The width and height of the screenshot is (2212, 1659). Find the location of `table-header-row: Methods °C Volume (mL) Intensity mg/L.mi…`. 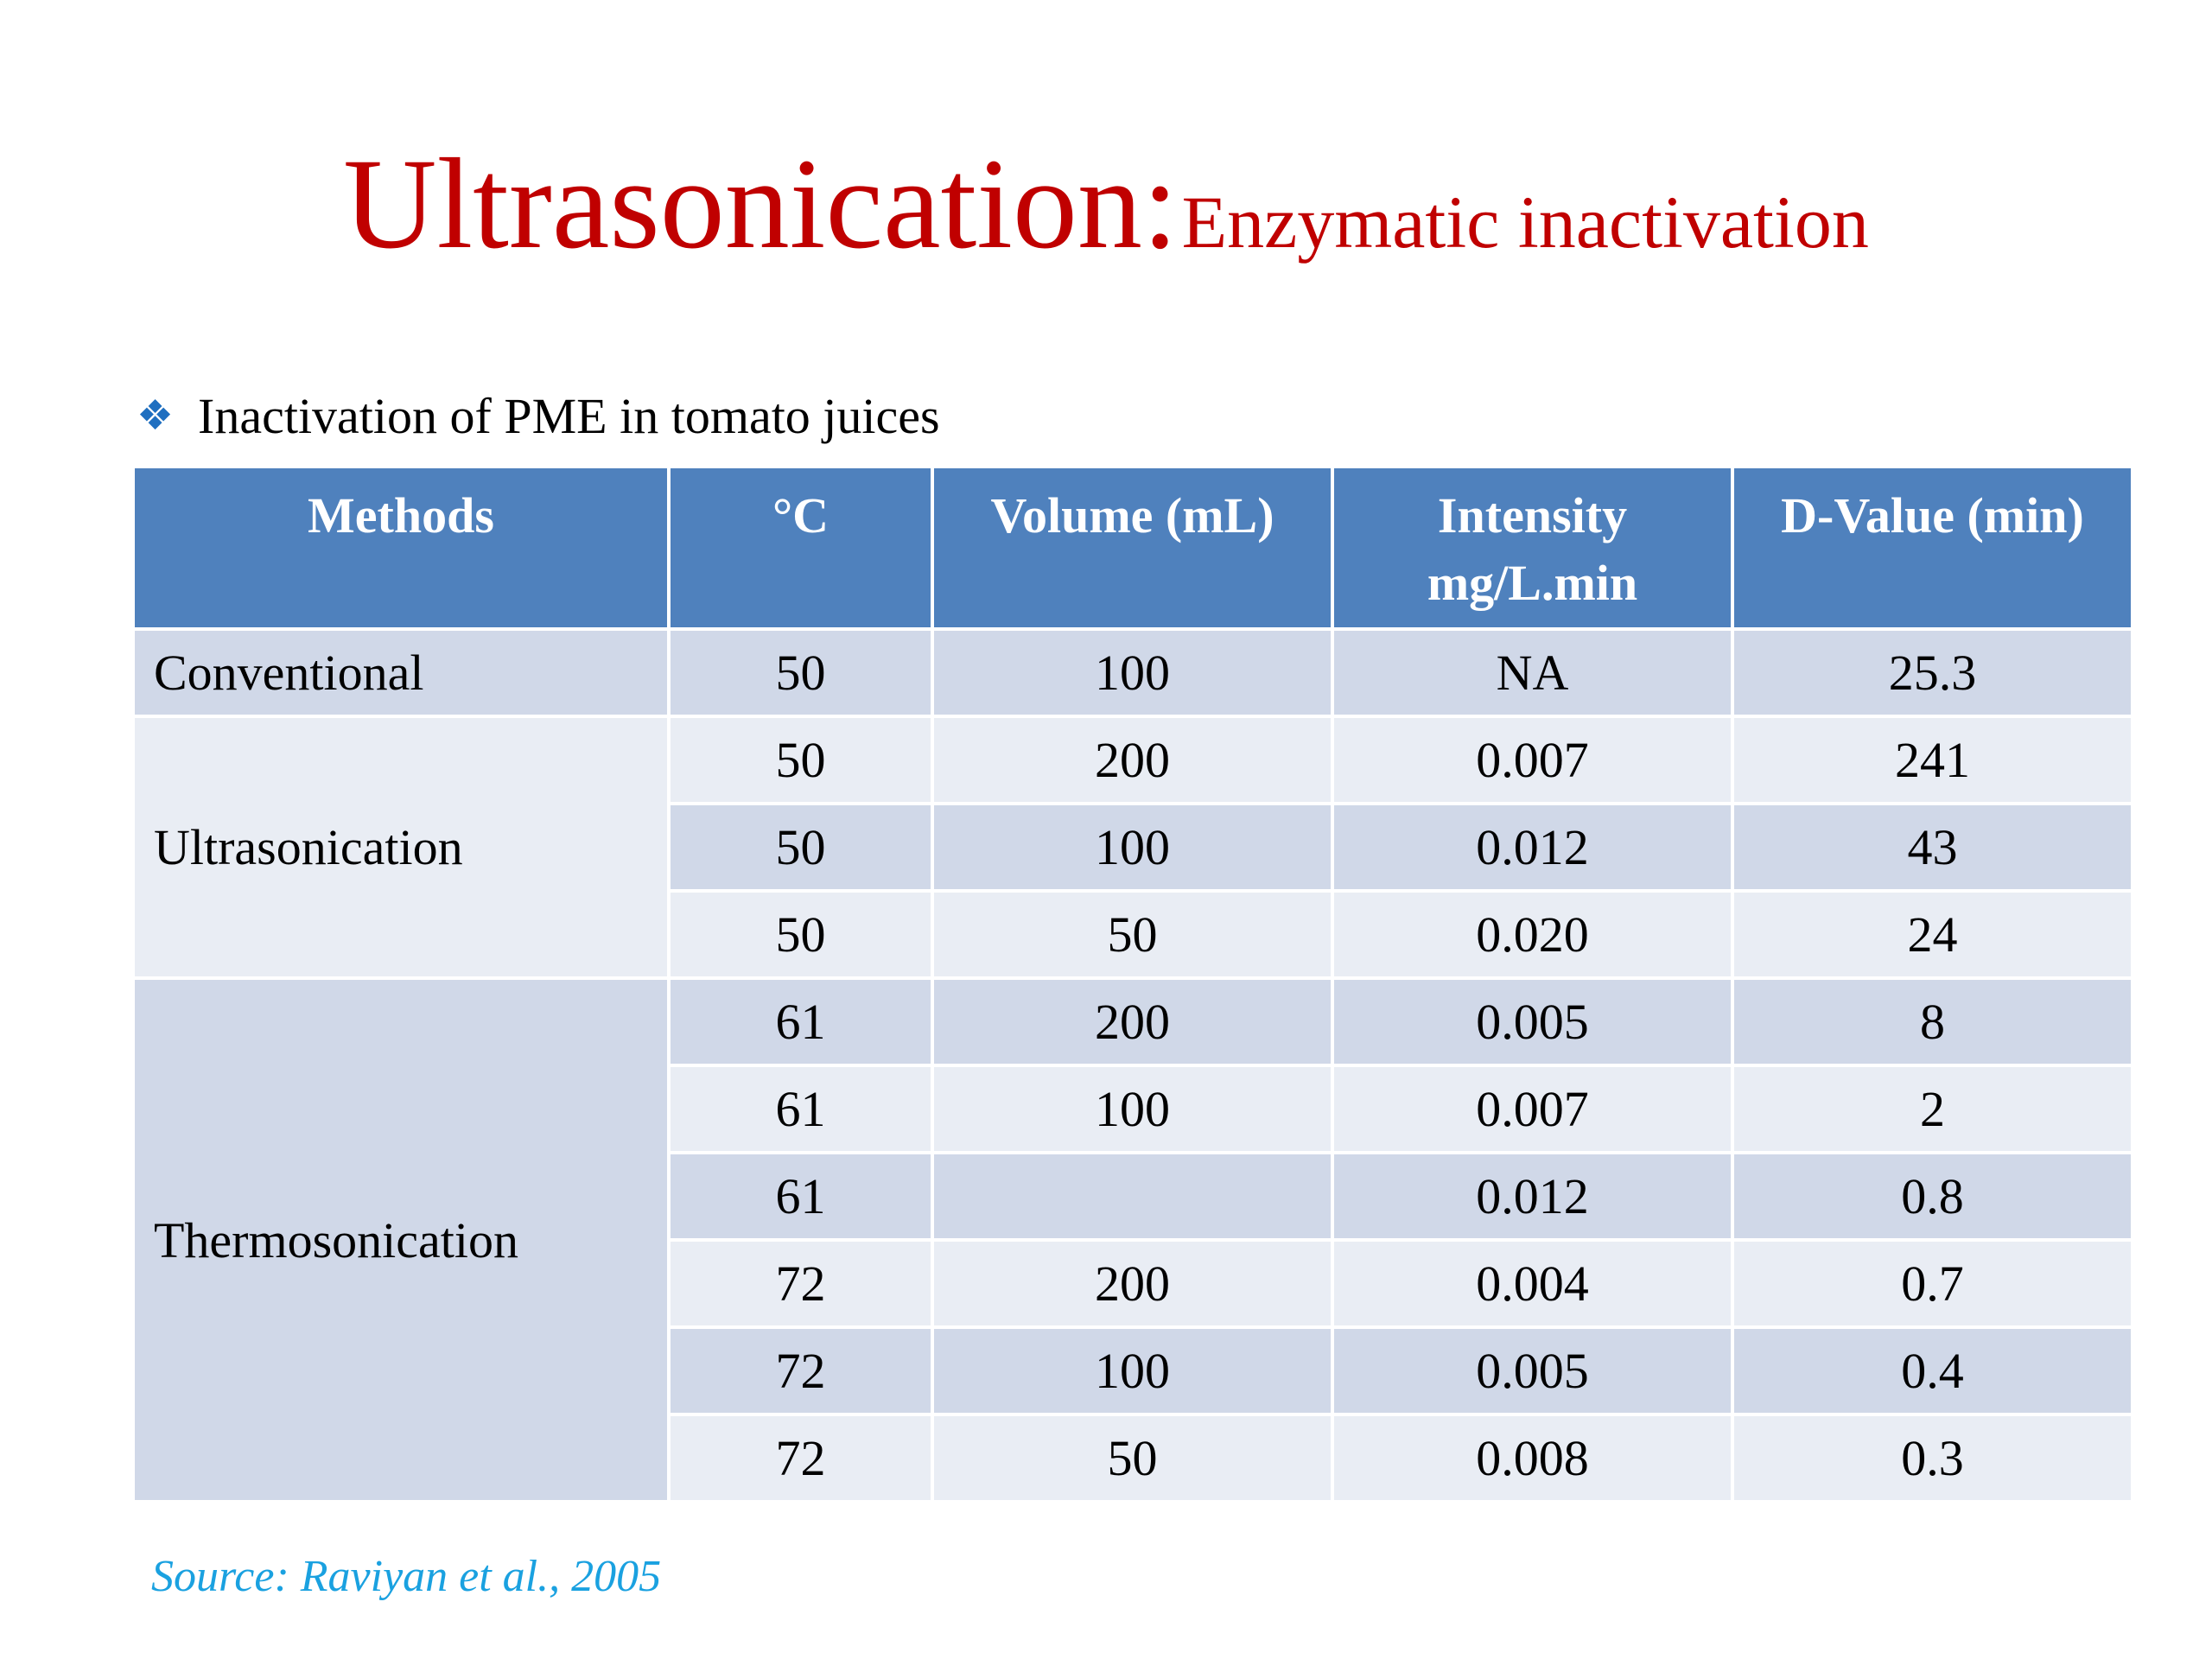

table-header-row: Methods °C Volume (mL) Intensity mg/L.mi… is located at coordinates (1132, 548).